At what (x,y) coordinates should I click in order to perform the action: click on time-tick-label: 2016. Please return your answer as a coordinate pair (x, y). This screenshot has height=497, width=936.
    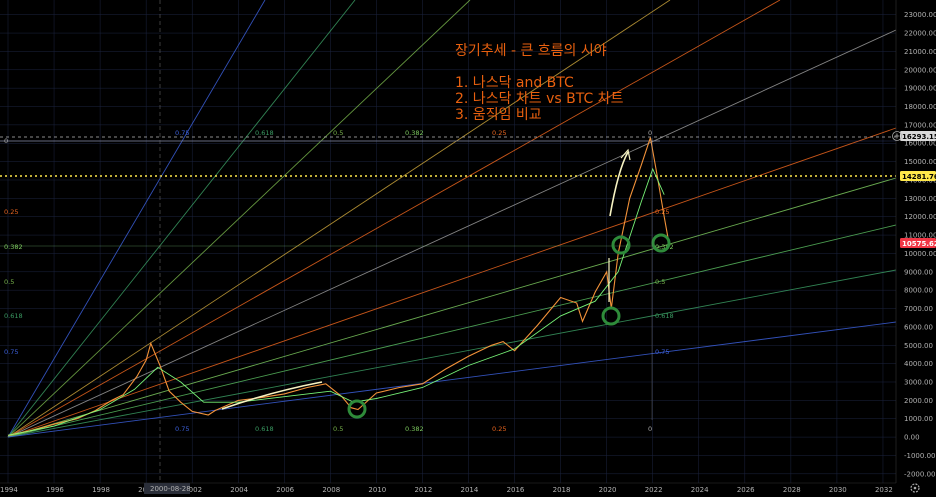
    Looking at the image, I should click on (516, 490).